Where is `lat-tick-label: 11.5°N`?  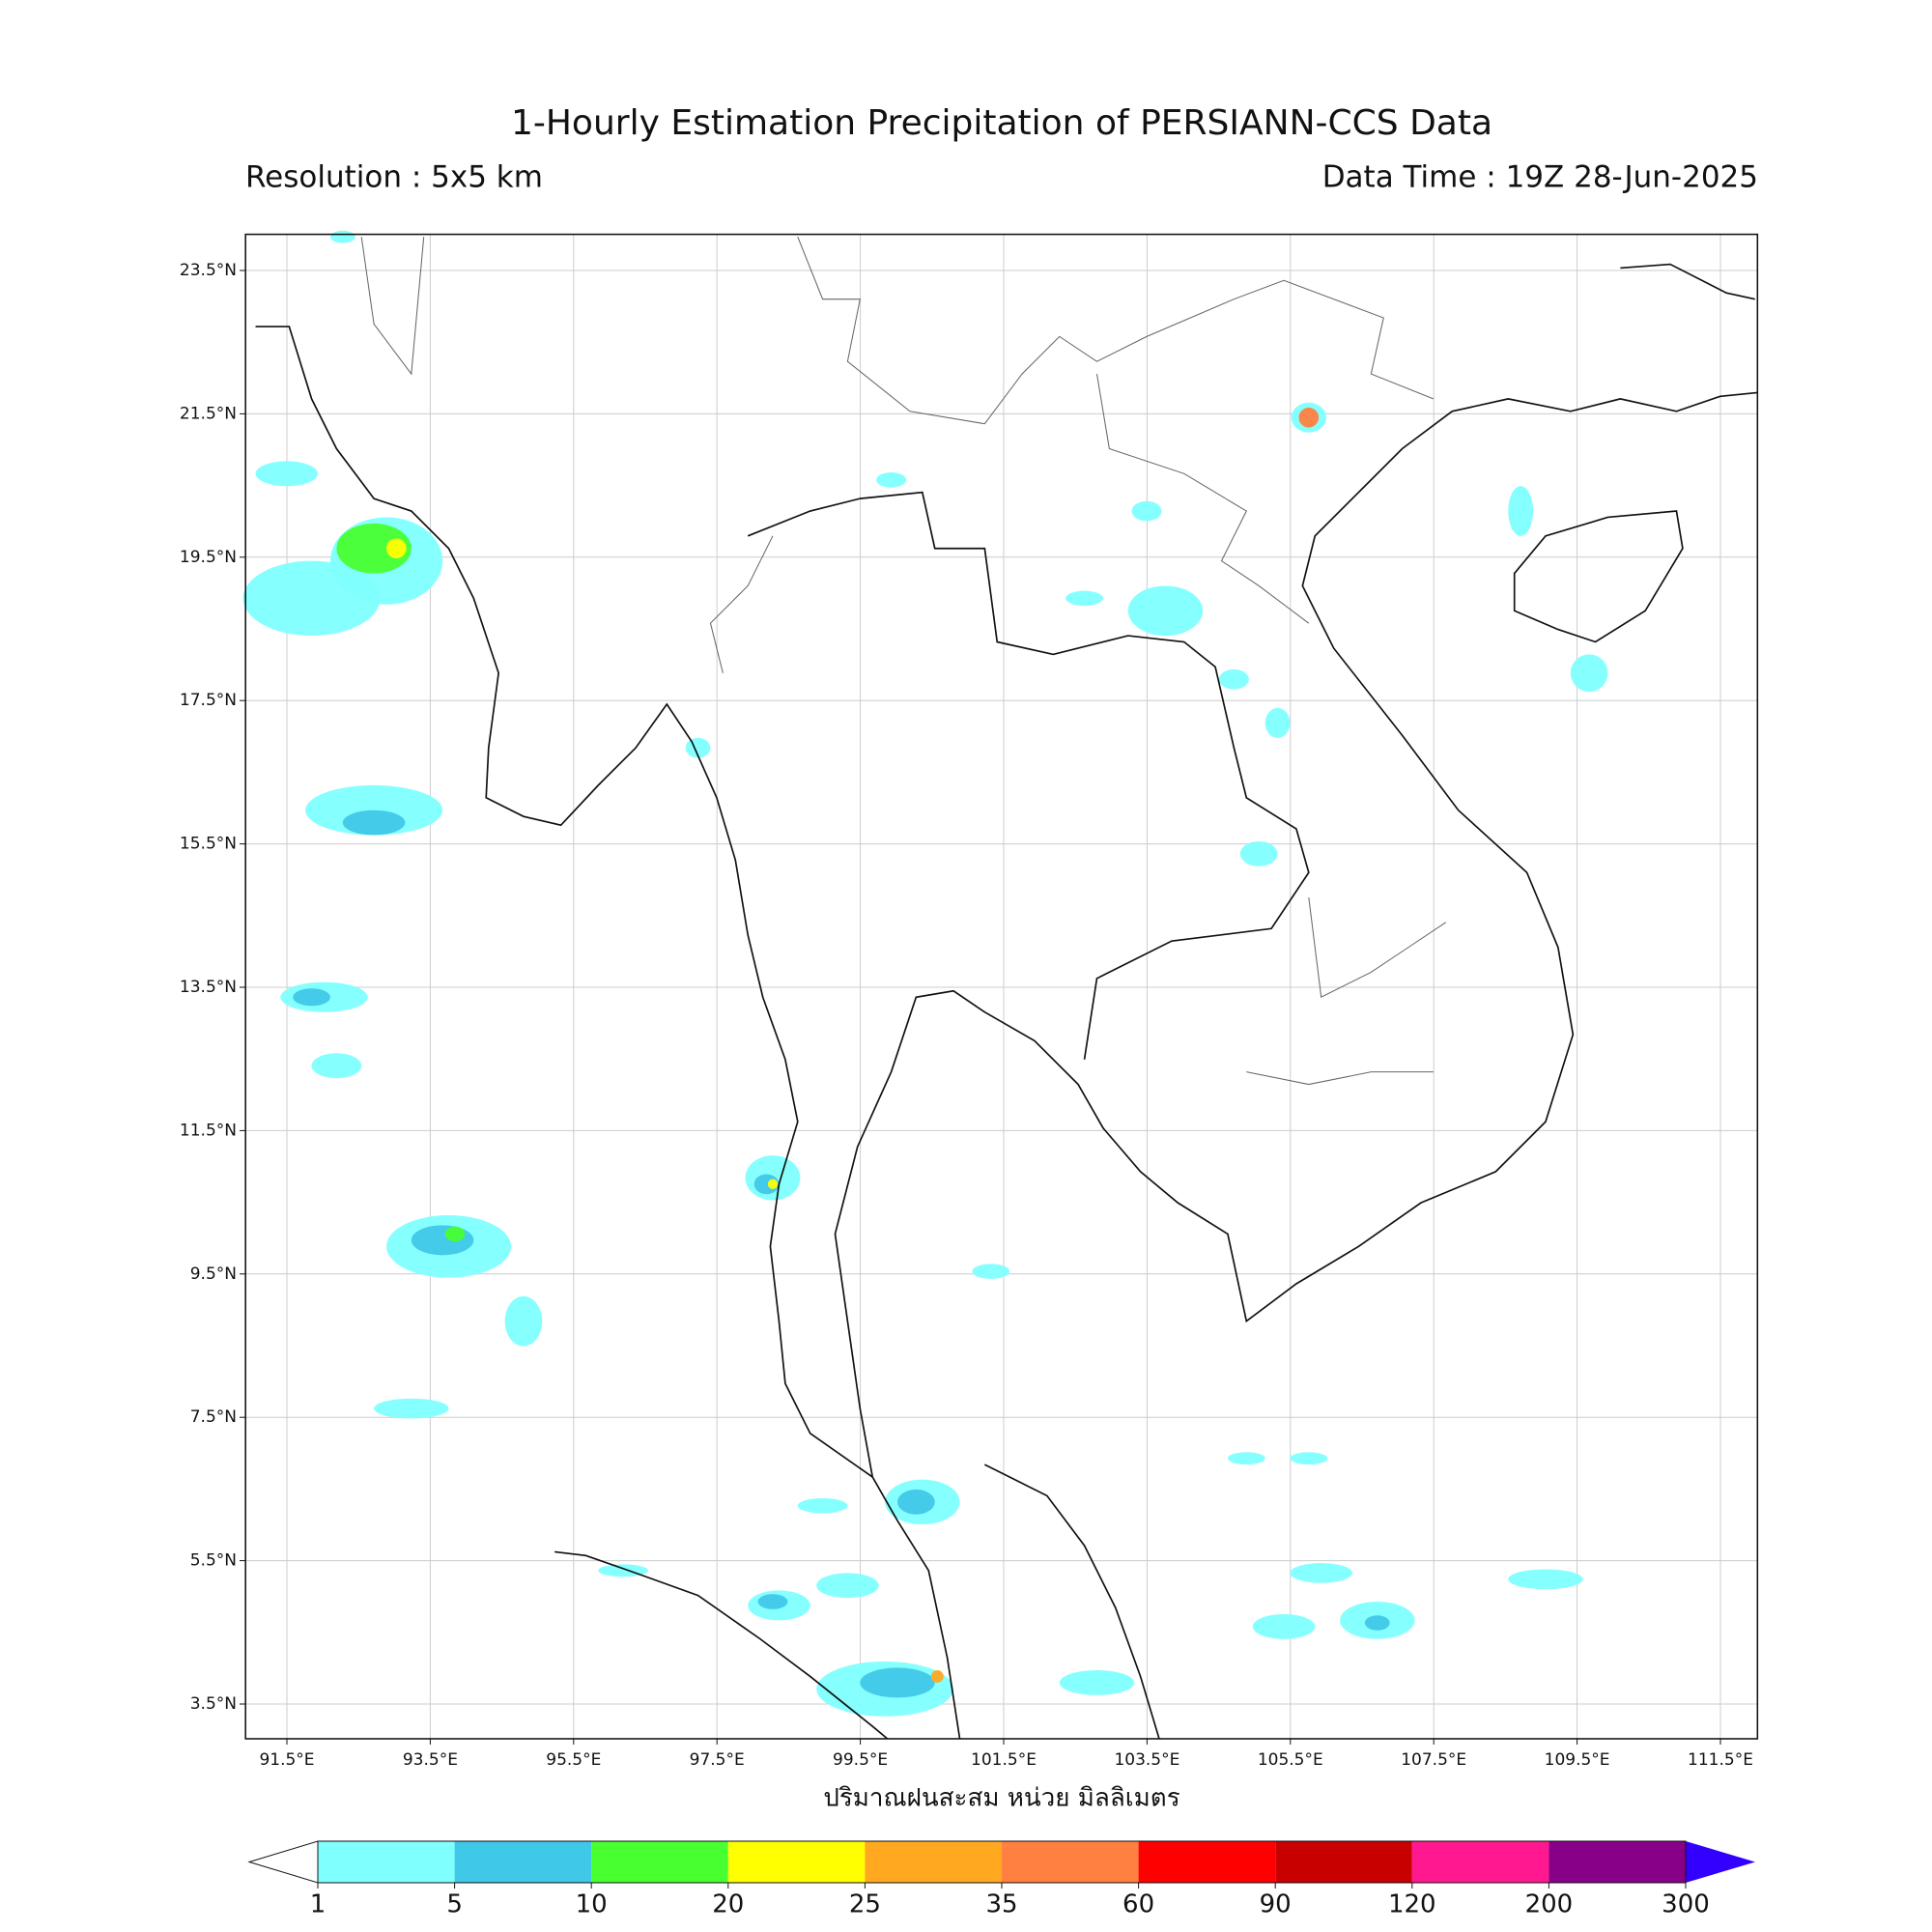 lat-tick-label: 11.5°N is located at coordinates (208, 1130).